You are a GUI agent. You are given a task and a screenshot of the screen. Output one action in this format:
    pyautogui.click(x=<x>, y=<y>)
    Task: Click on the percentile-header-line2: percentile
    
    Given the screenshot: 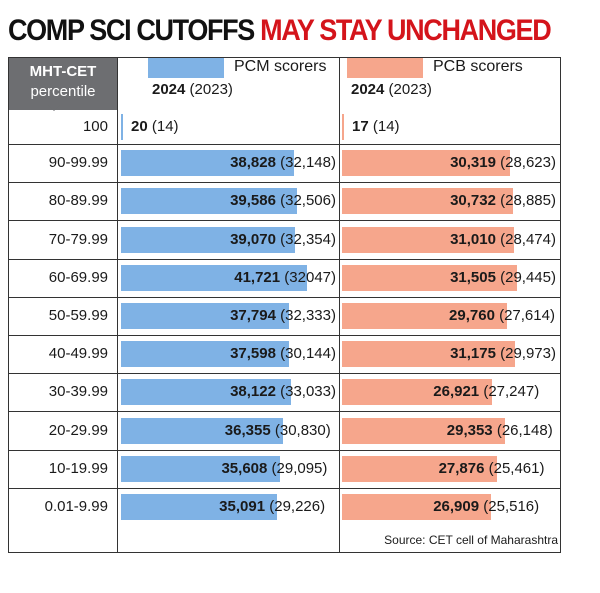 What is the action you would take?
    pyautogui.click(x=63, y=91)
    